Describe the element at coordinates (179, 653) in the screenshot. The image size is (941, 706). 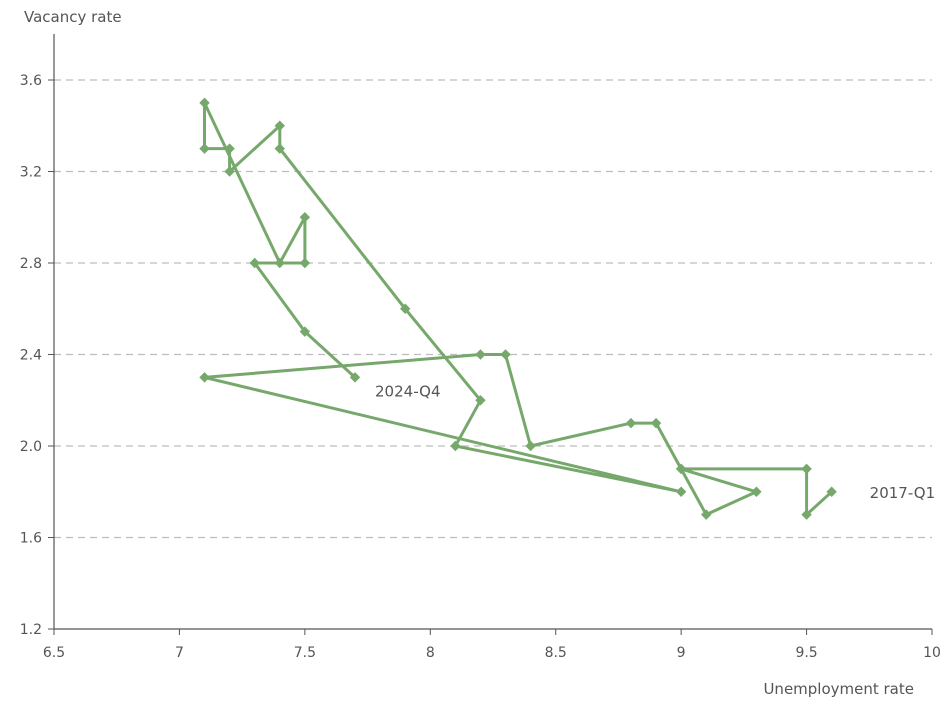
I see `x-tick-label: 7` at that location.